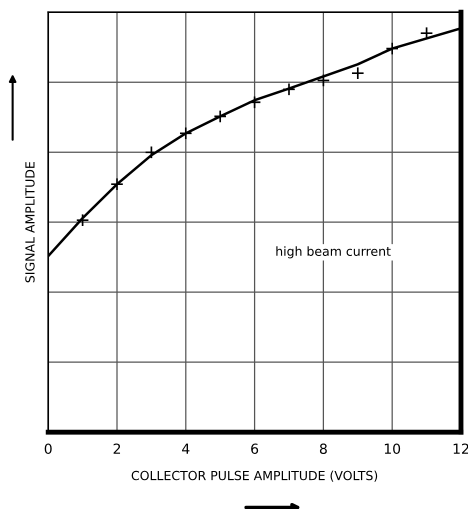 This screenshot has width=468, height=509. Describe the element at coordinates (30, 222) in the screenshot. I see `y-axis-title: SIGNAL AMPLITUDE` at that location.